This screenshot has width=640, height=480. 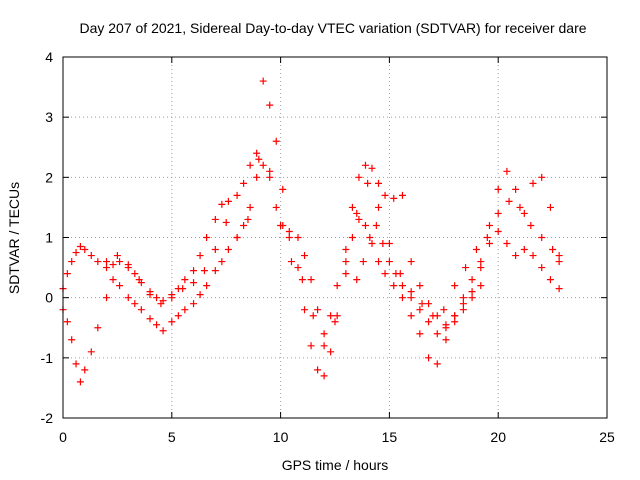 I want to click on x-tick-label: 15, so click(x=390, y=437).